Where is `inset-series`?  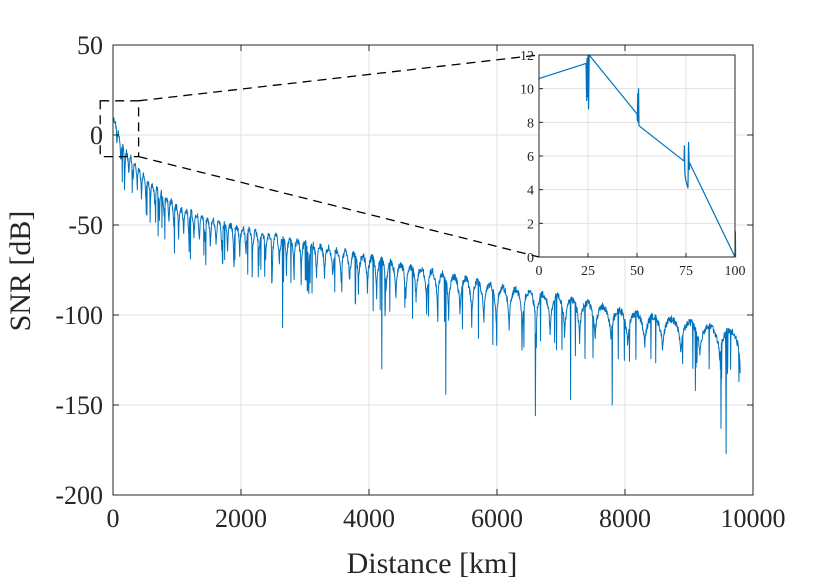
inset-series is located at coordinates (637, 156).